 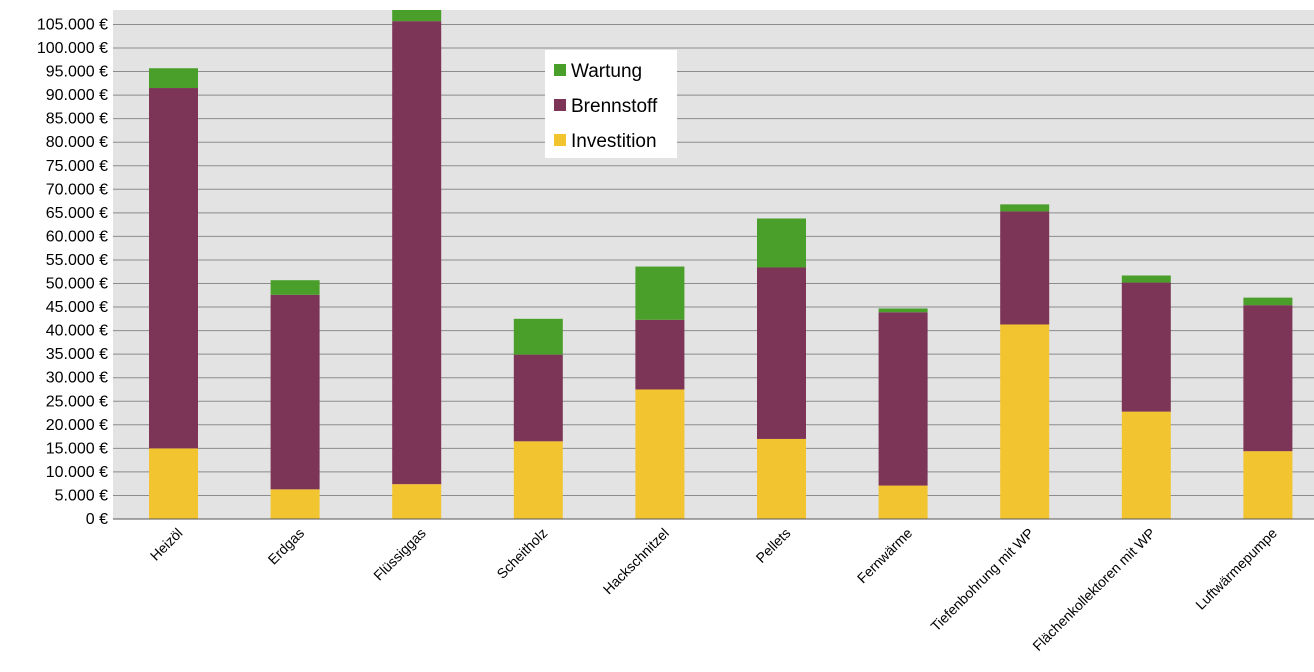 I want to click on y-tick-label: 80.000 €, so click(x=77, y=142).